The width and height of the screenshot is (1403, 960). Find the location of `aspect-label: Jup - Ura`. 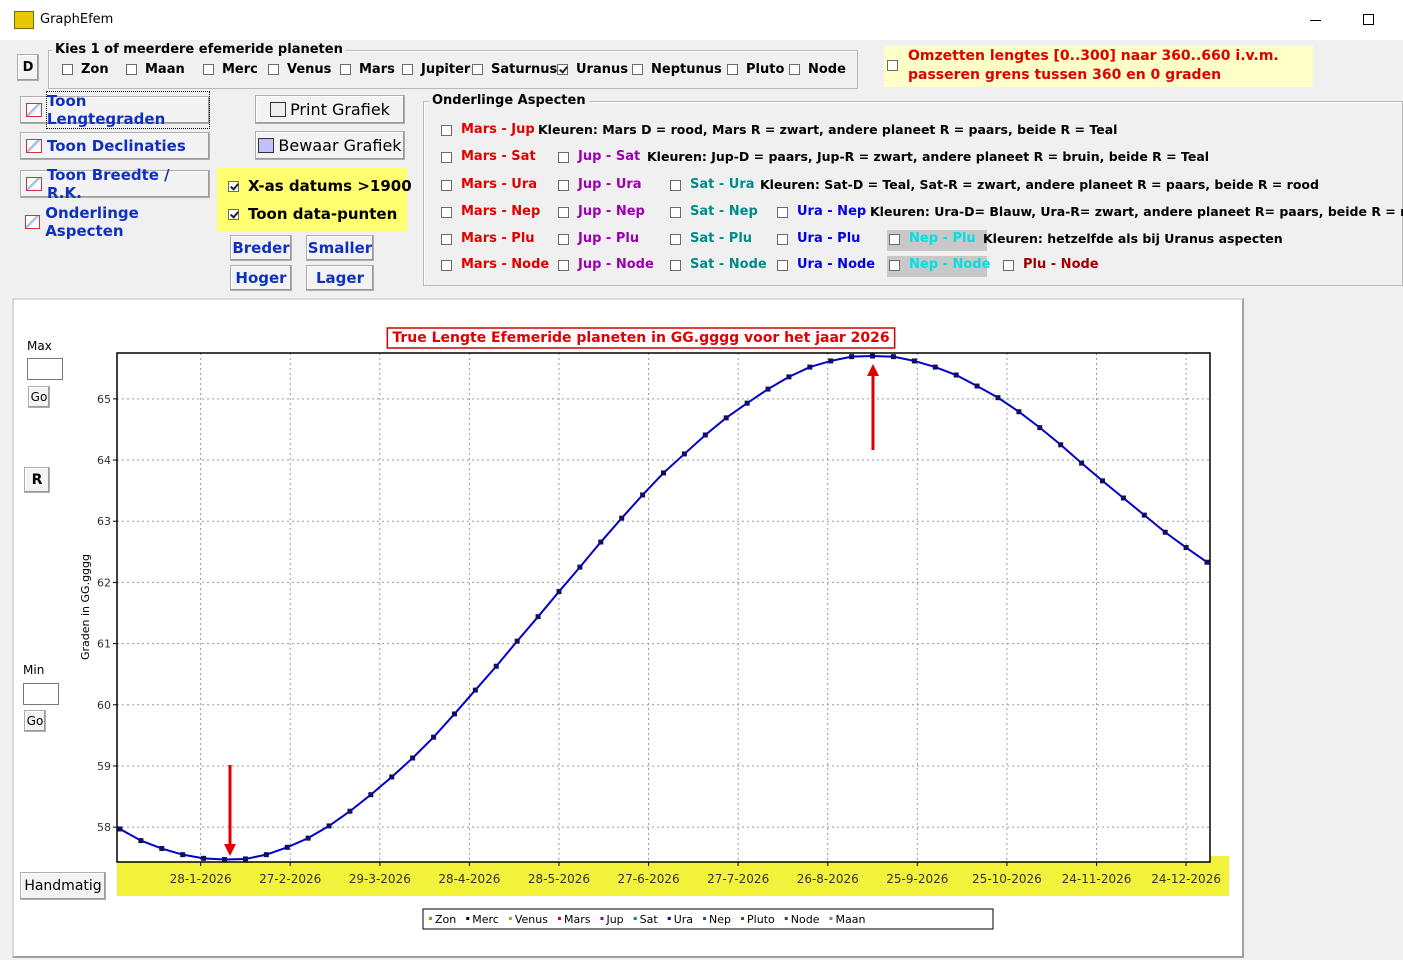

aspect-label: Jup - Ura is located at coordinates (610, 184).